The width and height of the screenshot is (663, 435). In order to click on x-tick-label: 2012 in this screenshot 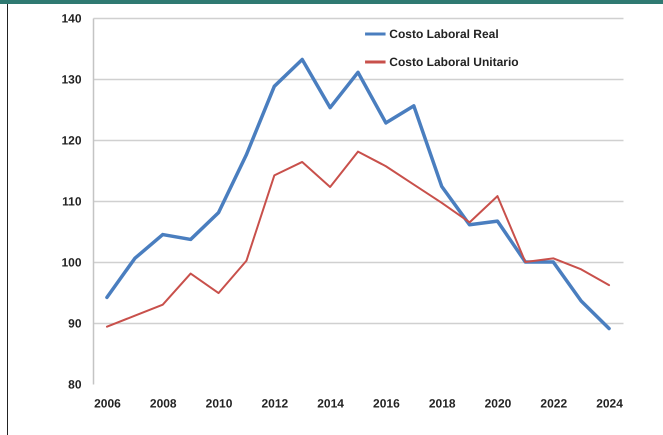, I will do `click(274, 403)`.